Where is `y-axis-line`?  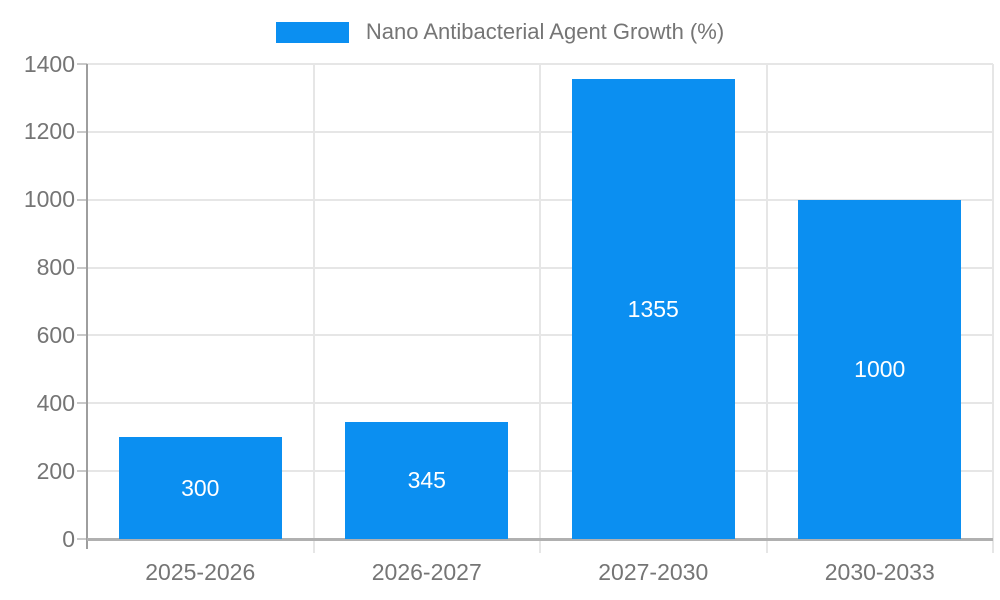 y-axis-line is located at coordinates (87, 306).